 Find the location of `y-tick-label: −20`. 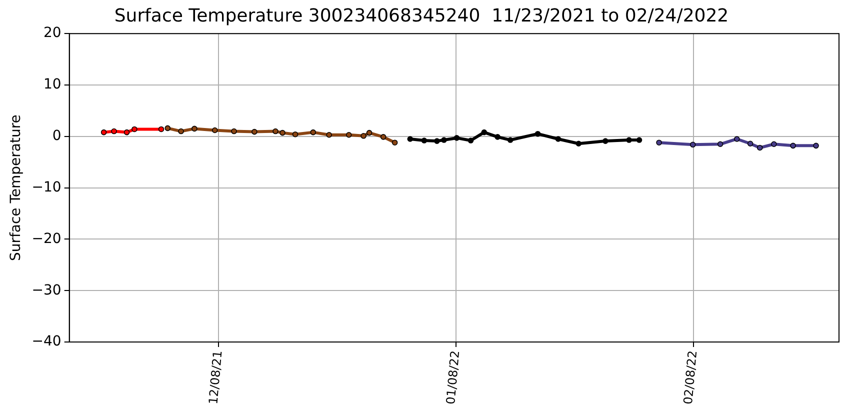

y-tick-label: −20 is located at coordinates (47, 238).